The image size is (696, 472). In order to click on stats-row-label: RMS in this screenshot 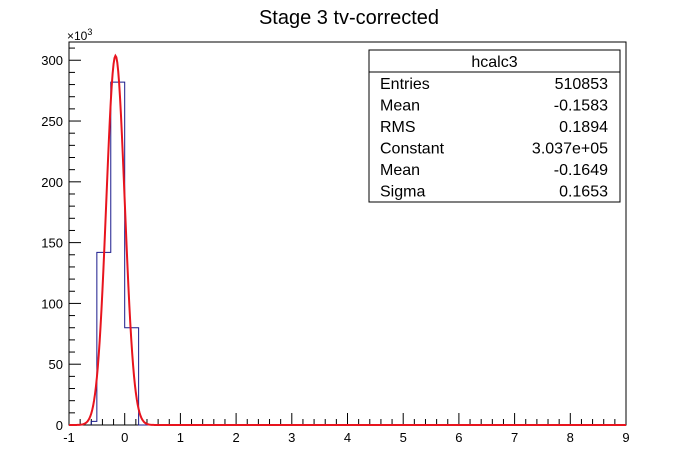, I will do `click(398, 127)`.